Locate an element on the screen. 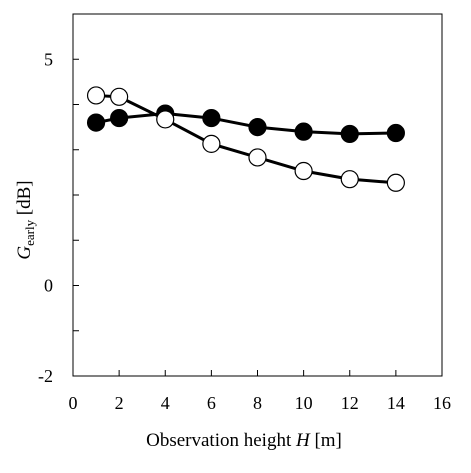 The width and height of the screenshot is (471, 473). x-tick-label: 8 is located at coordinates (257, 403).